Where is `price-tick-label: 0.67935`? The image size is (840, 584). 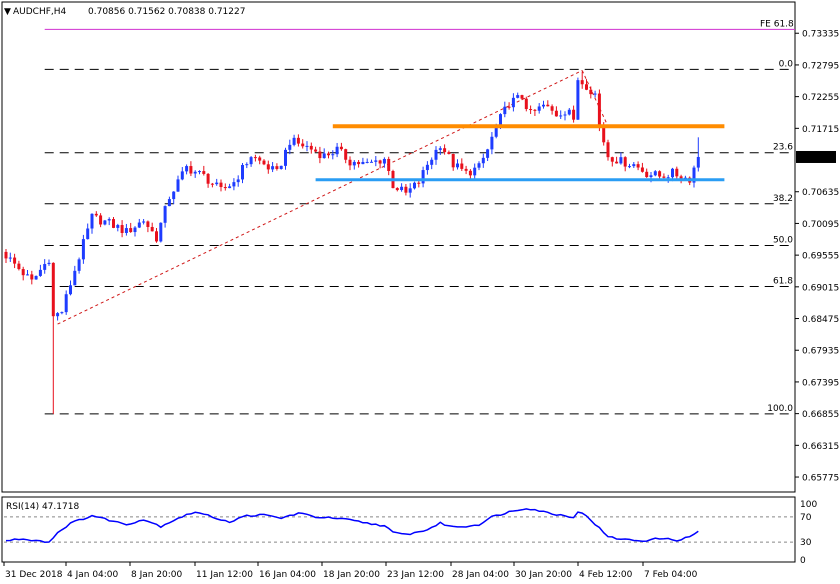
price-tick-label: 0.67935 is located at coordinates (820, 352).